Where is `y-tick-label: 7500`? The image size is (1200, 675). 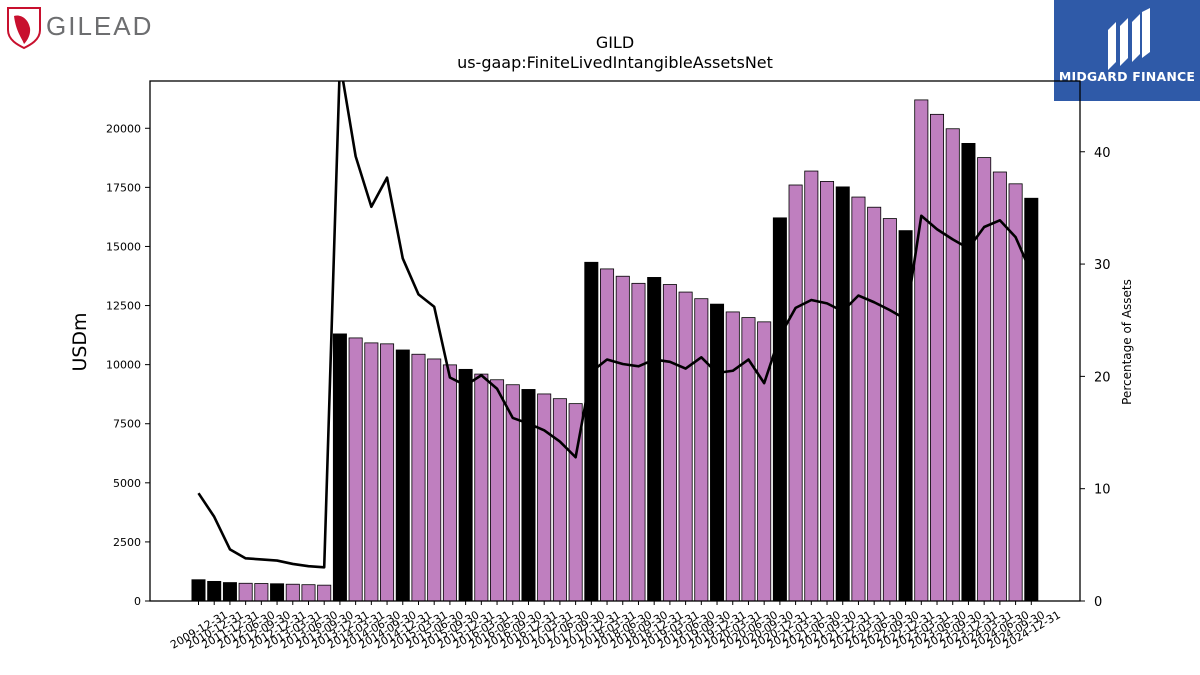 y-tick-label: 7500 is located at coordinates (127, 424).